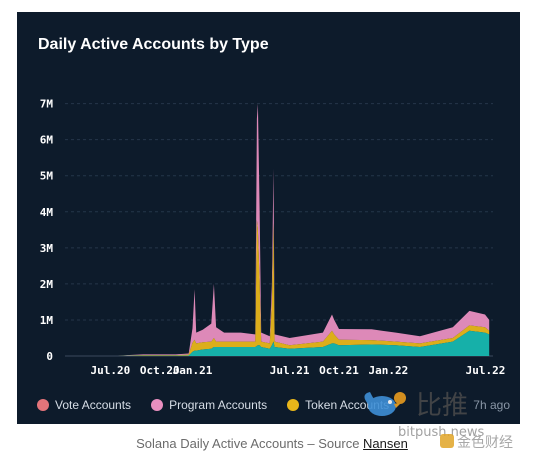 The height and width of the screenshot is (460, 544). Describe the element at coordinates (486, 370) in the screenshot. I see `x-tick-label: Jul.22` at that location.